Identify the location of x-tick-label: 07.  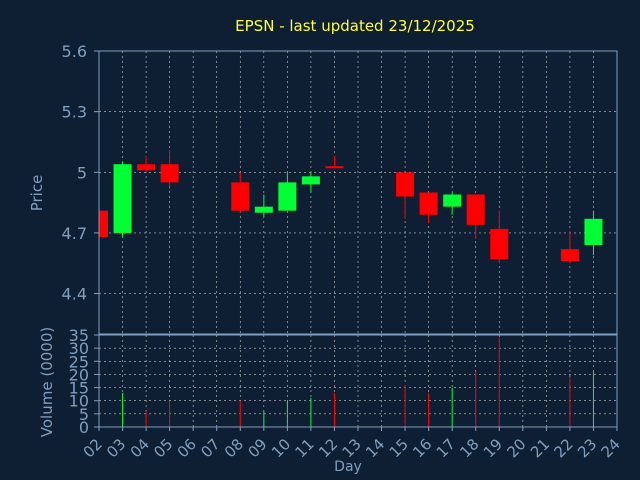
(210, 448).